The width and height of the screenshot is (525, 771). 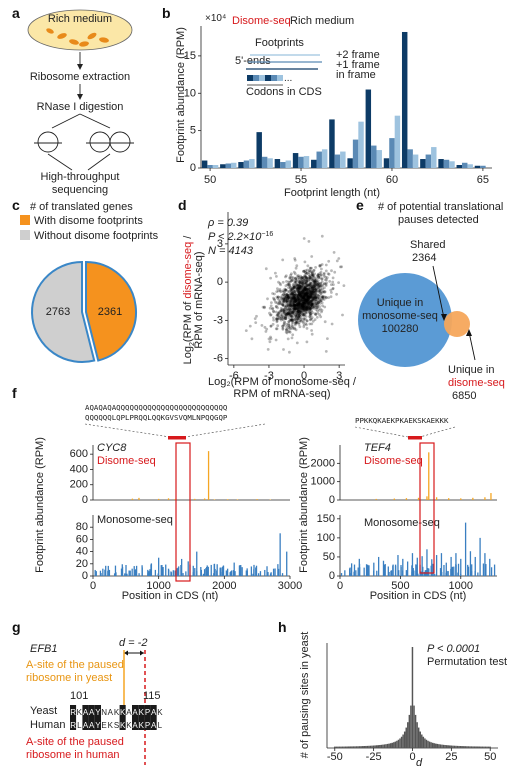 What do you see at coordinates (457, 324) in the screenshot?
I see `venn-disome` at bounding box center [457, 324].